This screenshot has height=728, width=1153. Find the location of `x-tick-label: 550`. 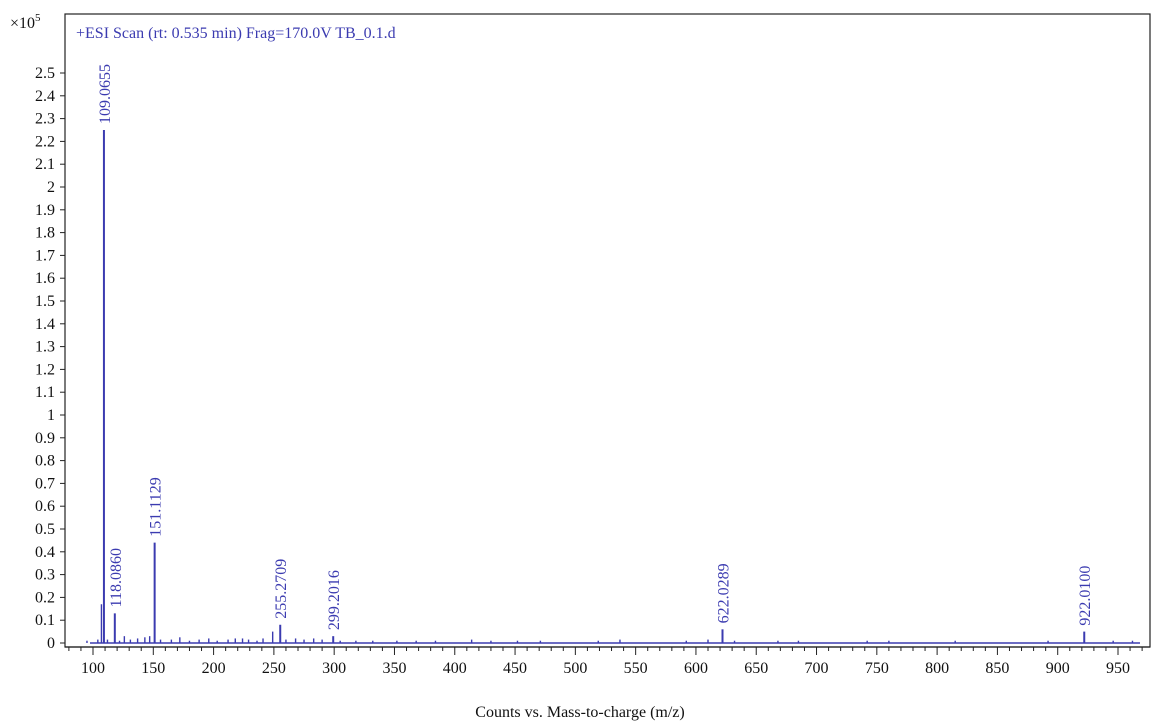

x-tick-label: 550 is located at coordinates (636, 668).